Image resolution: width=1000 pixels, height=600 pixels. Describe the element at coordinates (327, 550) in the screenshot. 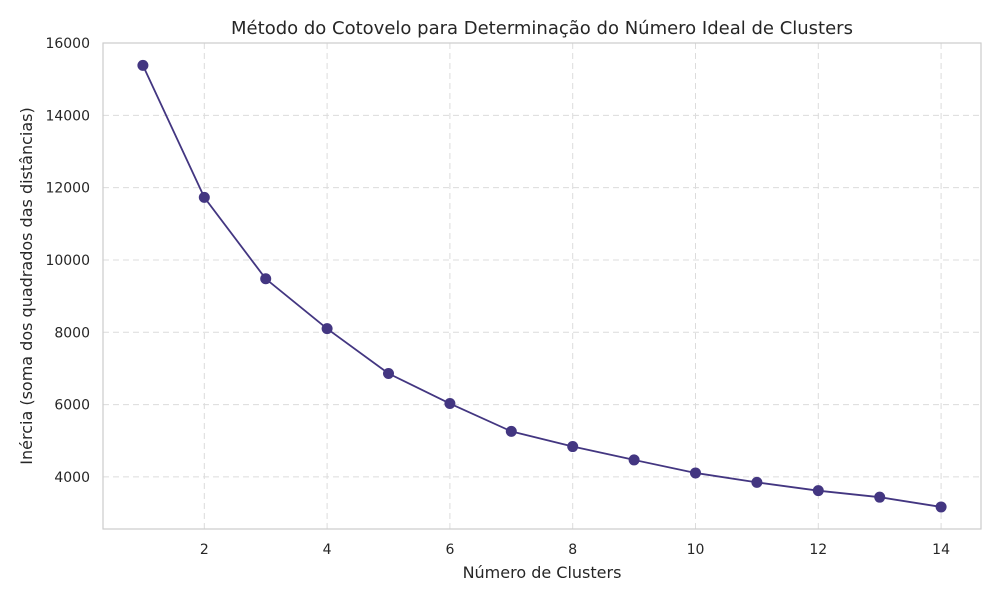

I see `x-tick-label: 4` at that location.